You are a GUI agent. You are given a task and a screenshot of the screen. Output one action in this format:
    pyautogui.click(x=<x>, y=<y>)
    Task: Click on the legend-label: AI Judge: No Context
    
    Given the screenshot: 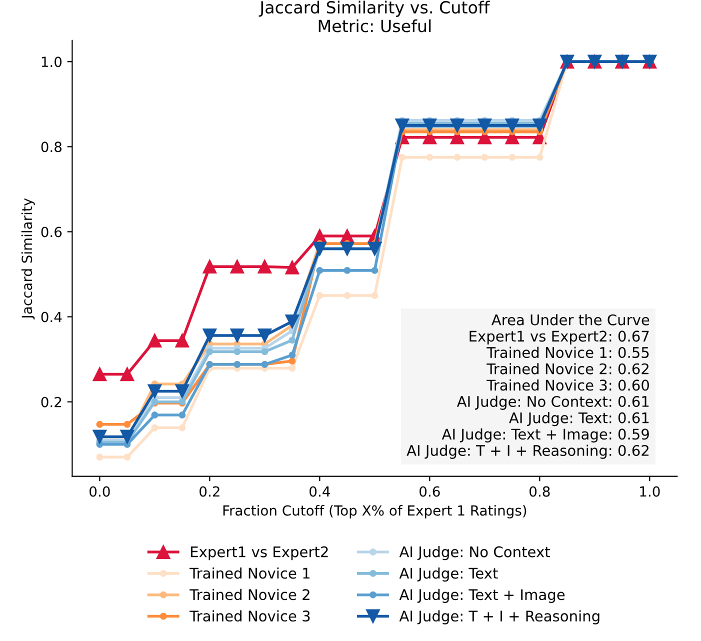 What is the action you would take?
    pyautogui.click(x=474, y=553)
    